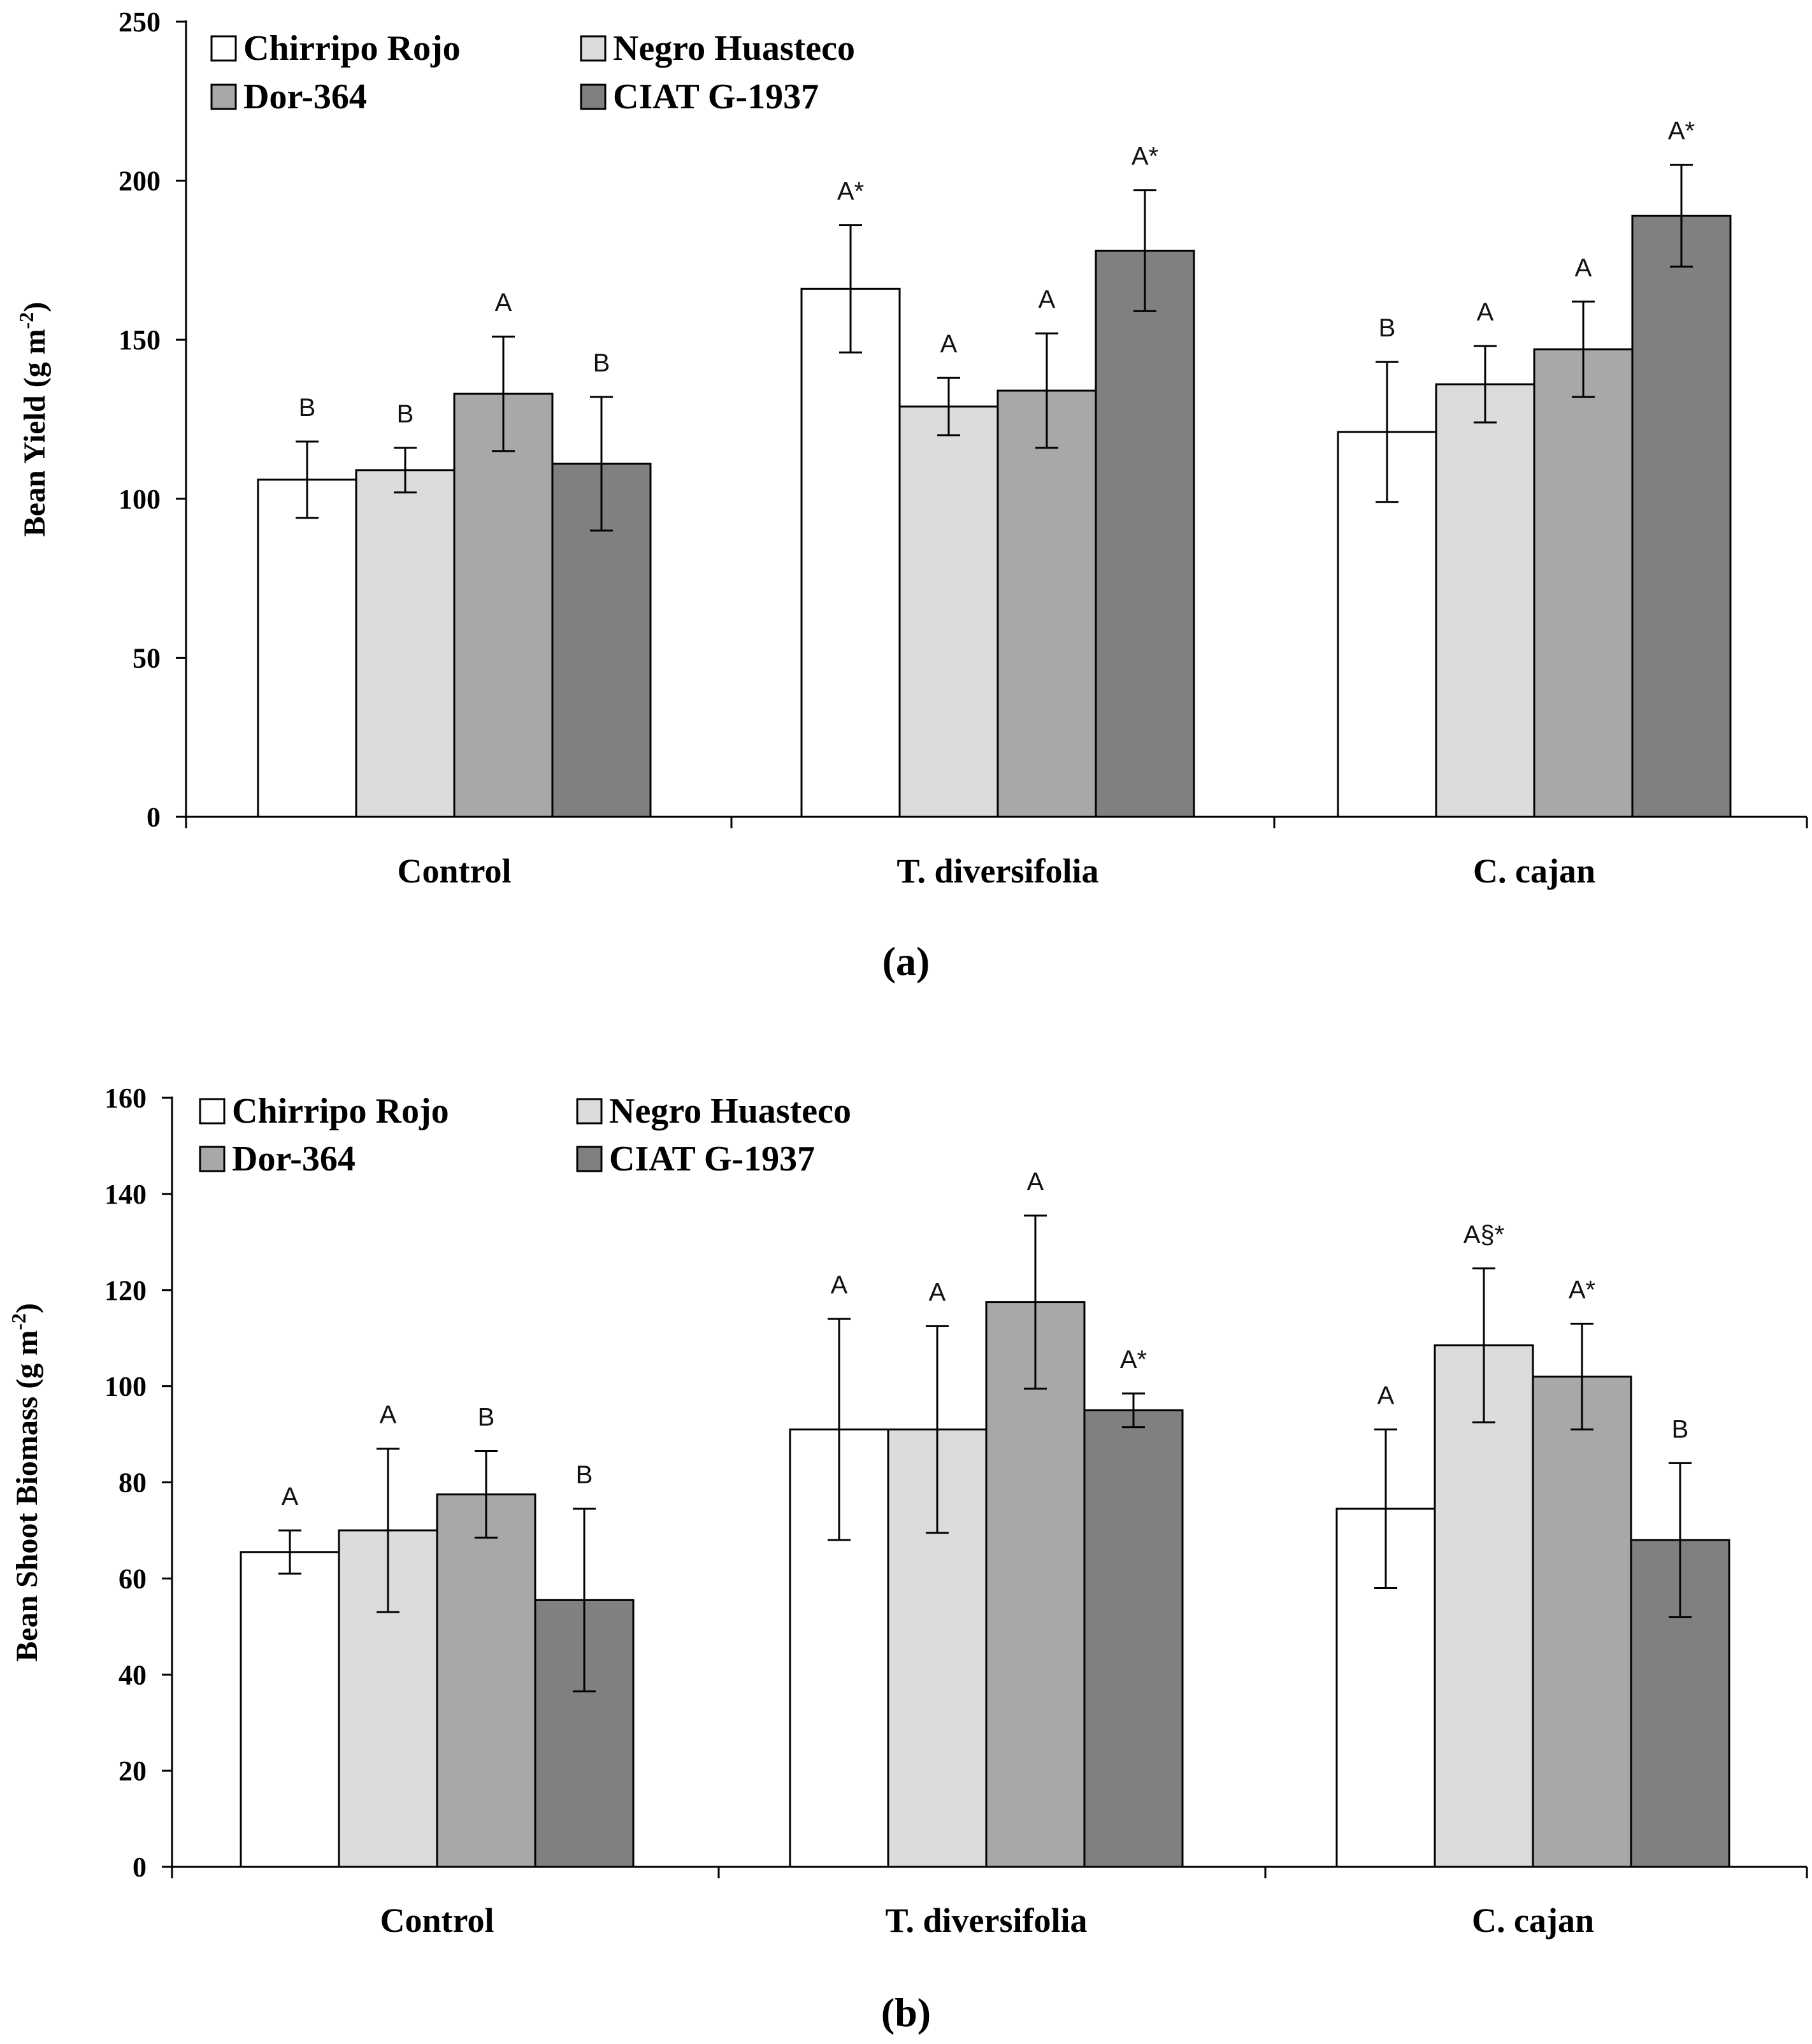 The image size is (1812, 2044). Describe the element at coordinates (126, 1290) in the screenshot. I see `y-tick-label: 120` at that location.